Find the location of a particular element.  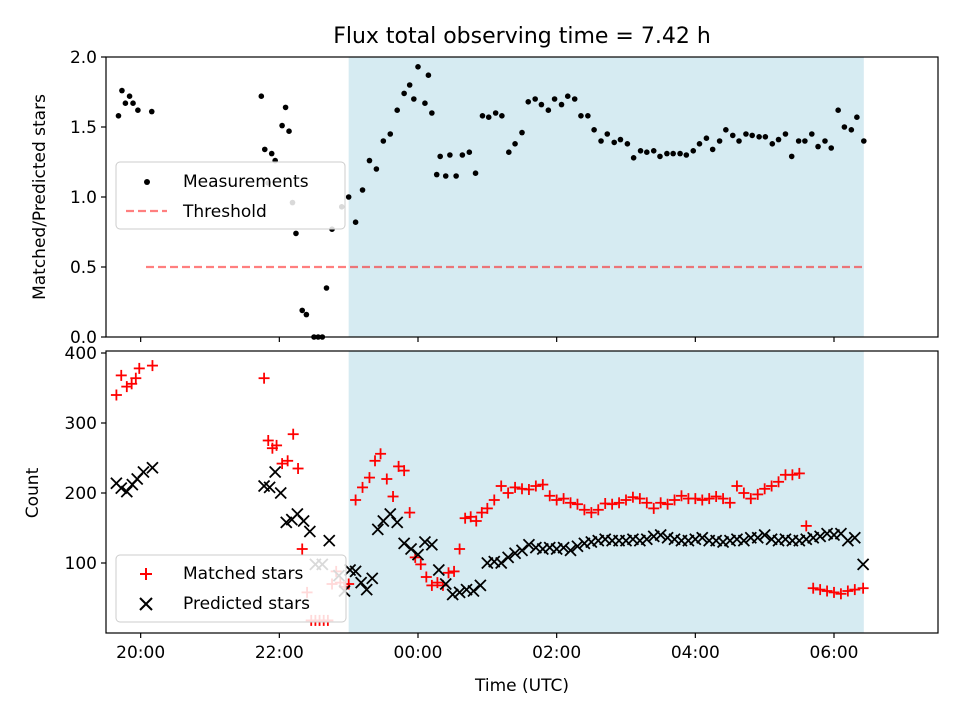

bottom-y-tick-label: 400 is located at coordinates (81, 354).